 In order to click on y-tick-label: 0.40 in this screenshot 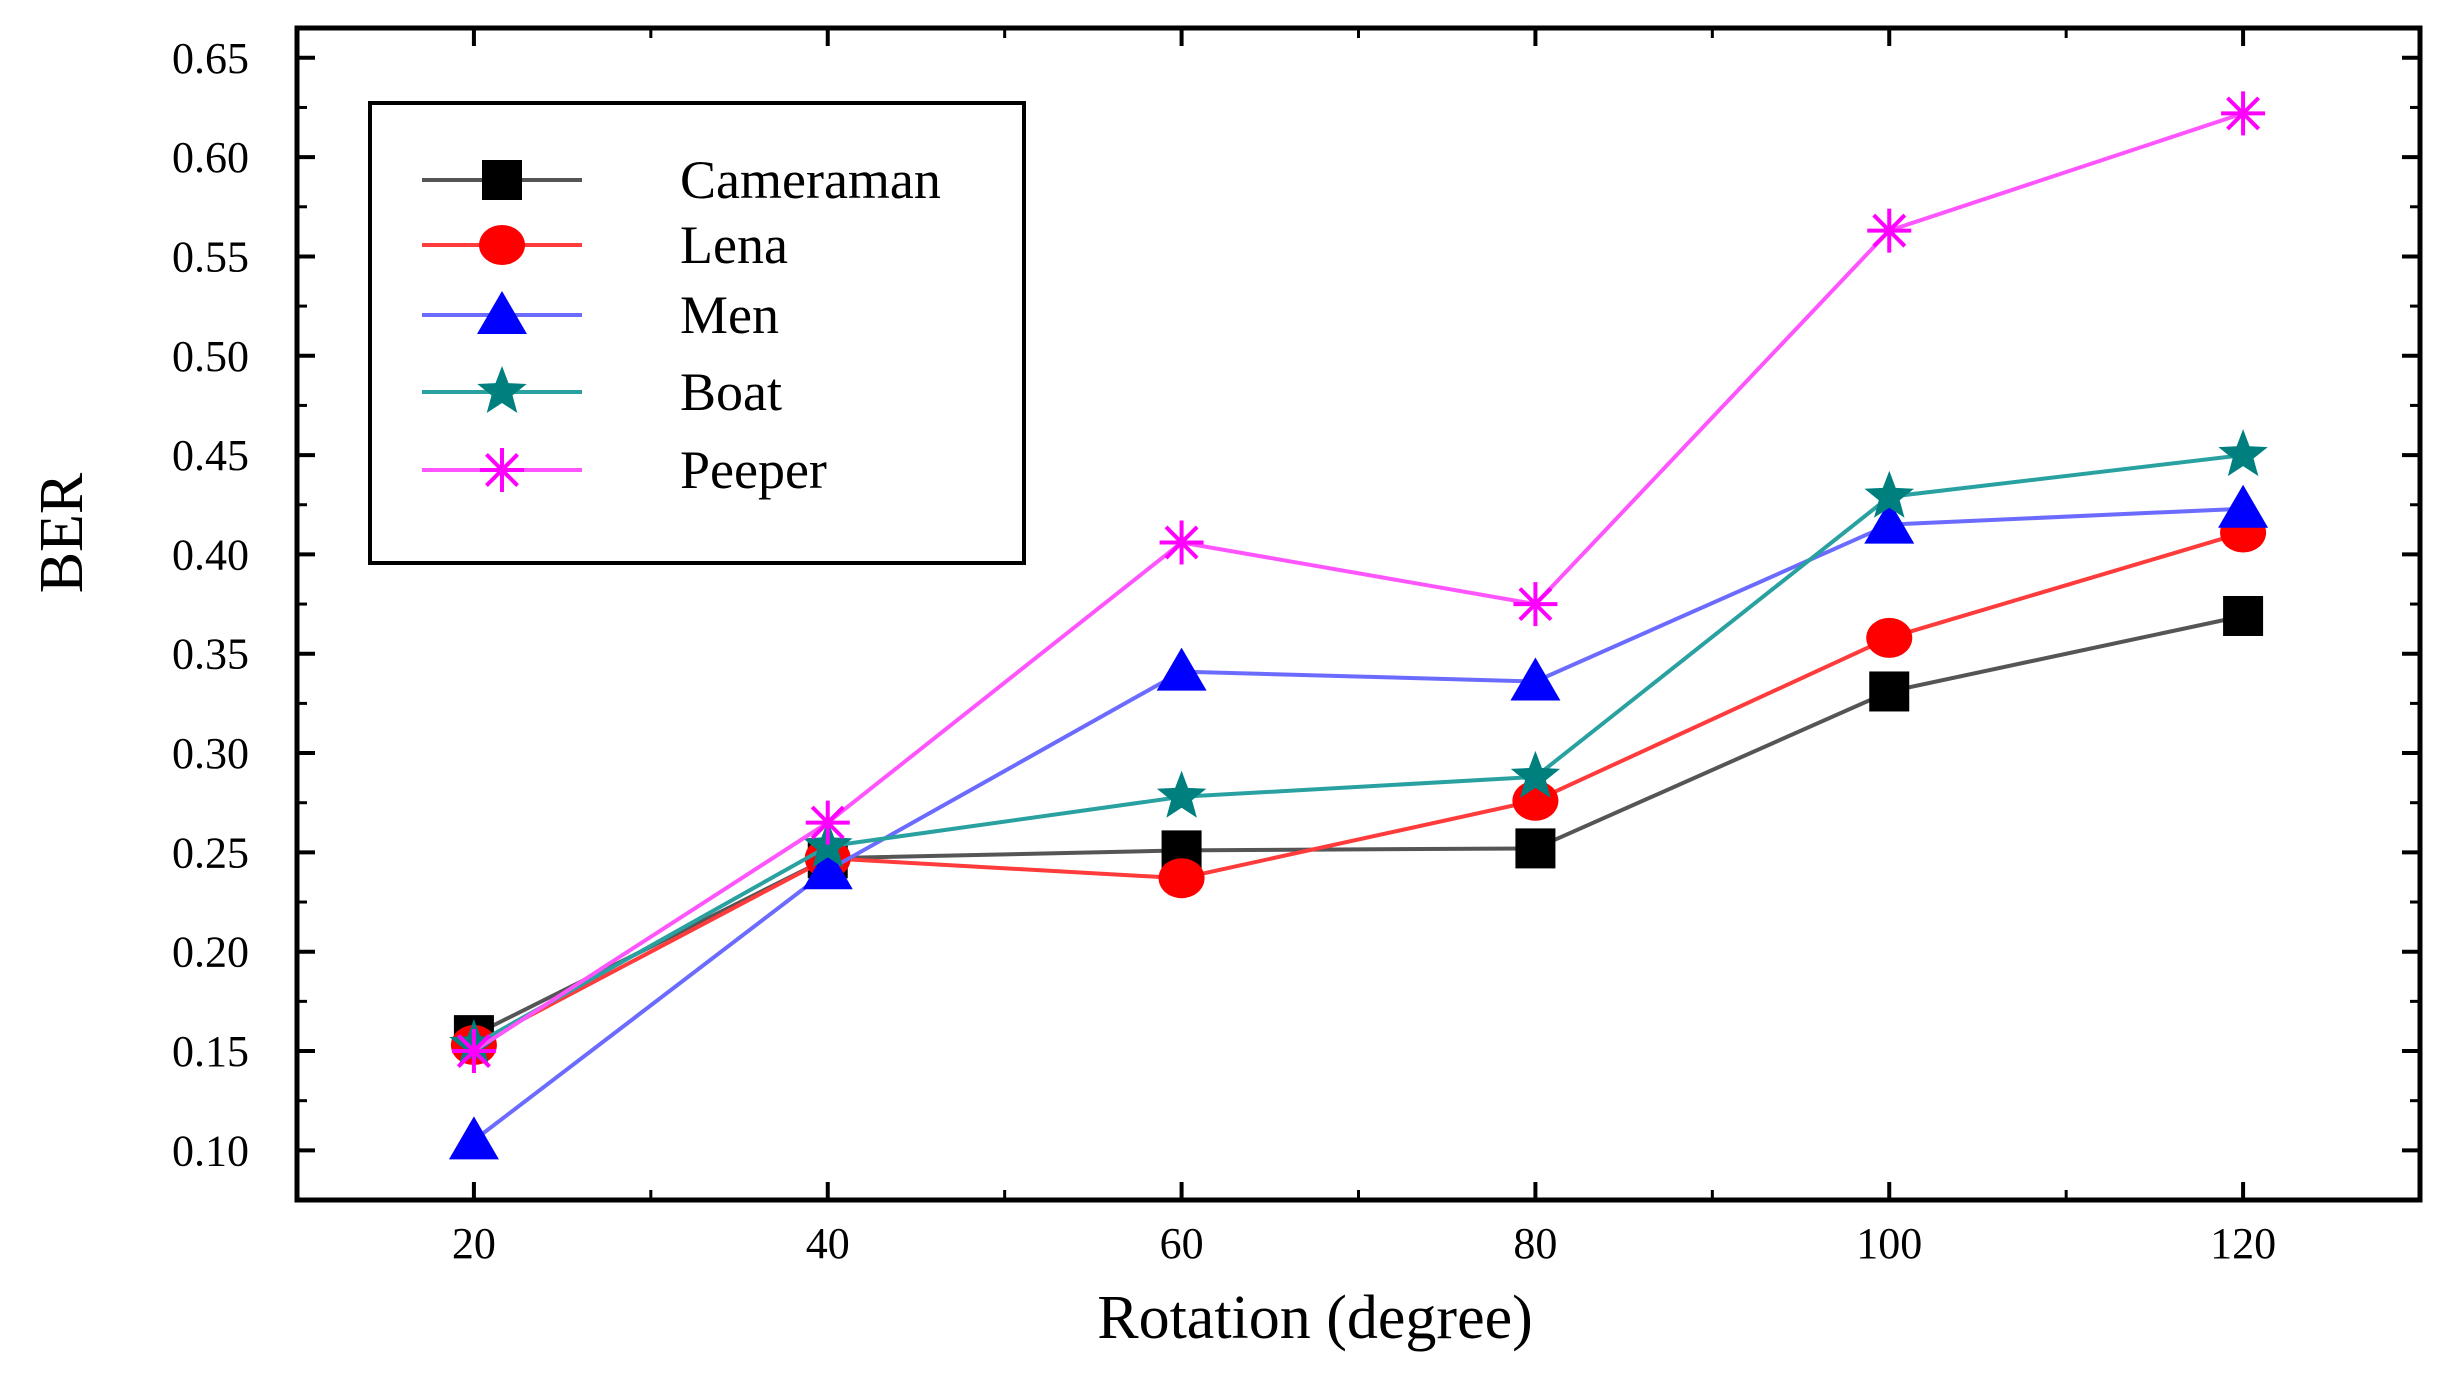, I will do `click(210, 554)`.